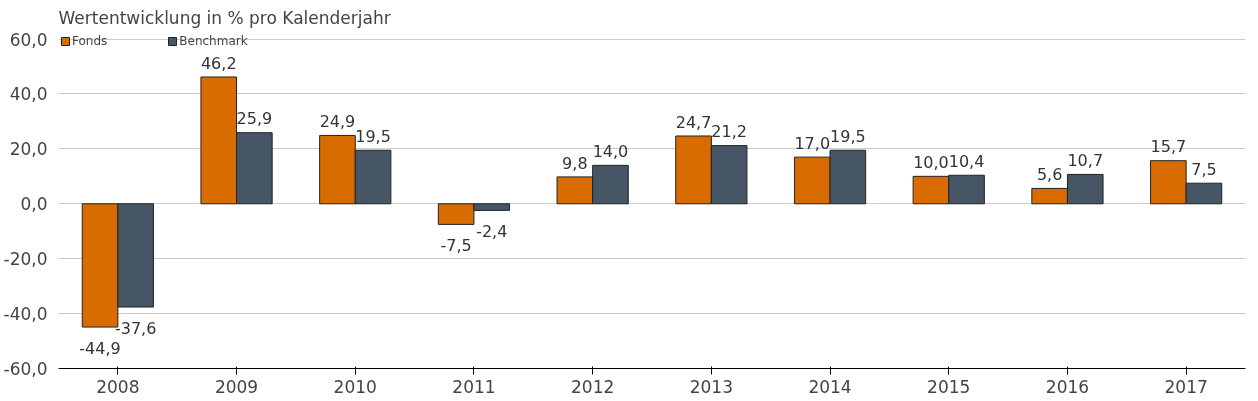 The height and width of the screenshot is (401, 1258). I want to click on data-label: -44,9, so click(100, 348).